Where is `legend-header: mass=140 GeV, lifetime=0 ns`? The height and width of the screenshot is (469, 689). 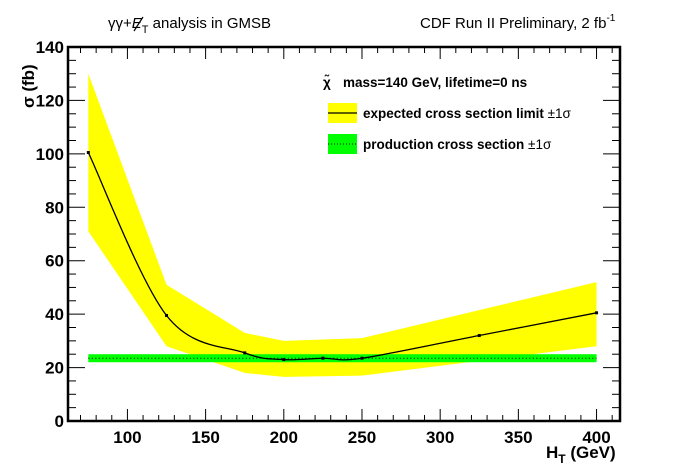
legend-header: mass=140 GeV, lifetime=0 ns is located at coordinates (435, 82).